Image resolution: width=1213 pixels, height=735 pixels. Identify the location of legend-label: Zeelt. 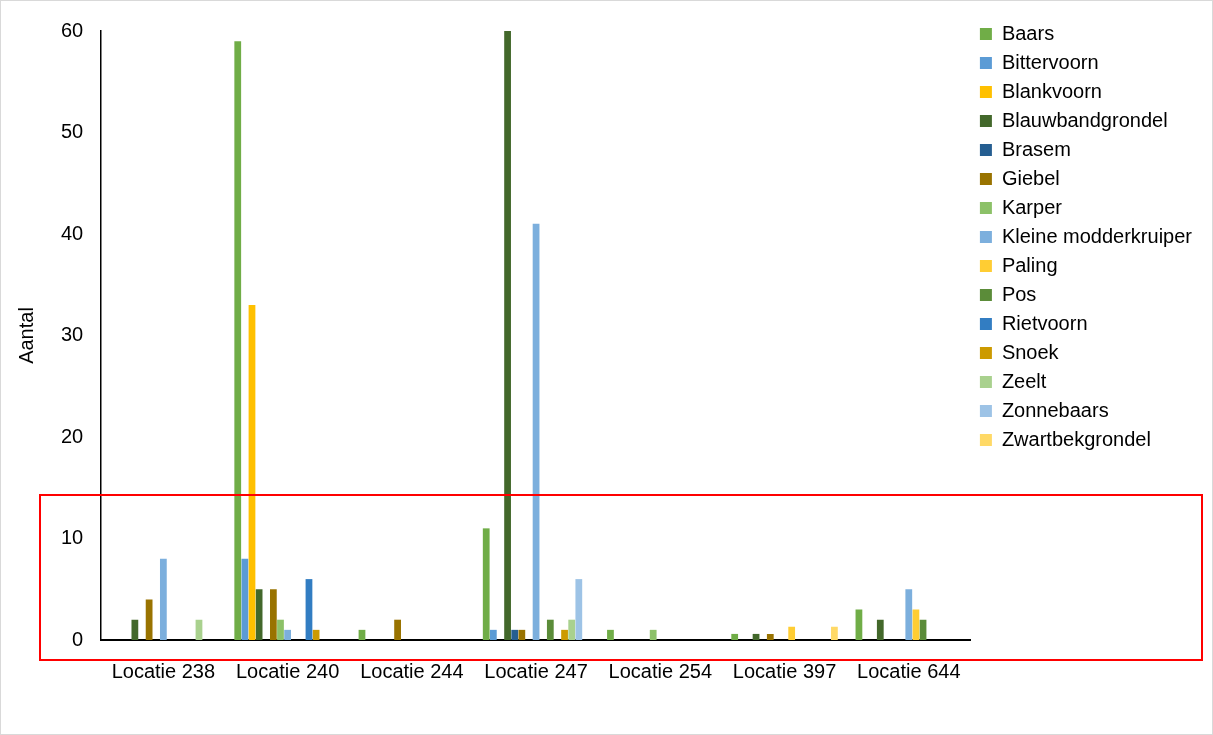
(1024, 380).